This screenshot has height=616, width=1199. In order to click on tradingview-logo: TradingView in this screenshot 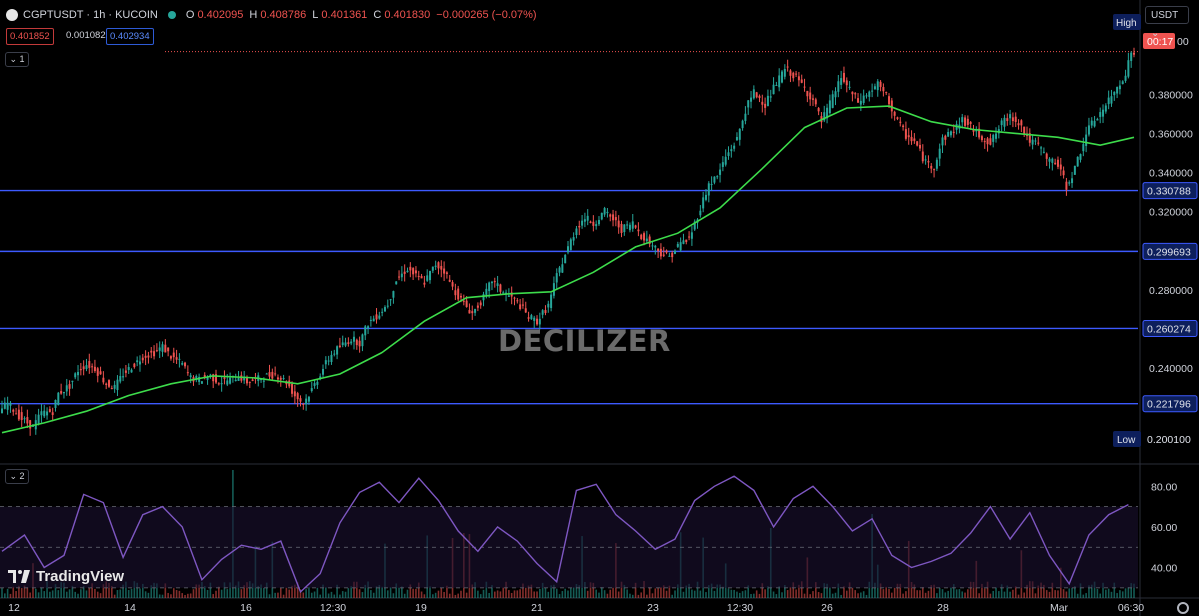, I will do `click(66, 576)`.